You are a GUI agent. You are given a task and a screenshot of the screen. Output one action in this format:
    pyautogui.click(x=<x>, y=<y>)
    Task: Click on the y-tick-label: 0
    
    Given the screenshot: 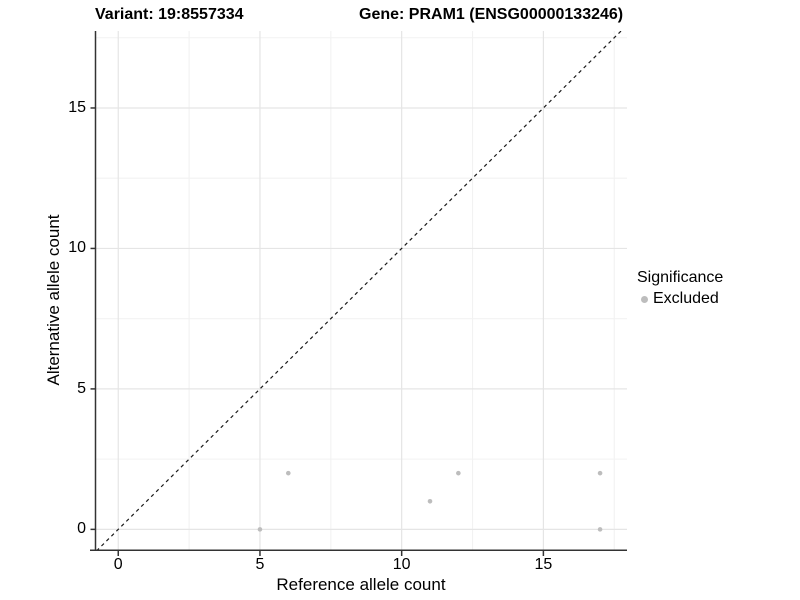 What is the action you would take?
    pyautogui.click(x=81, y=529)
    